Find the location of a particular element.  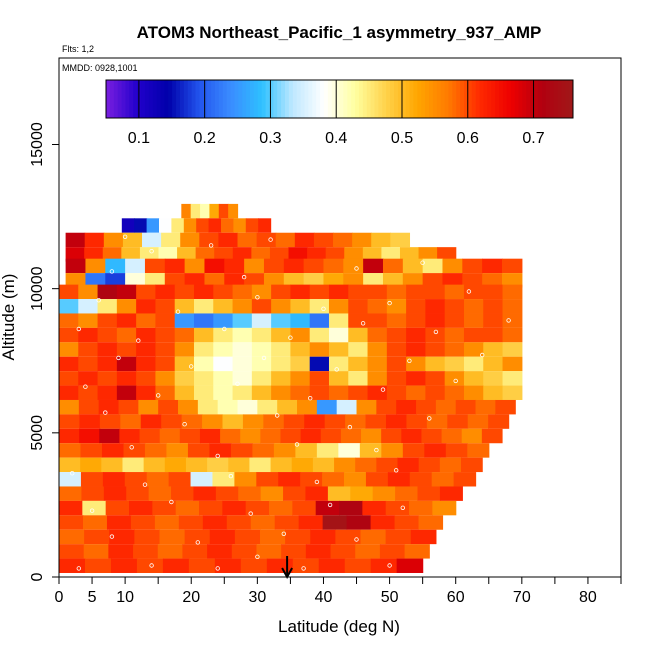

colorbar is located at coordinates (339, 99).